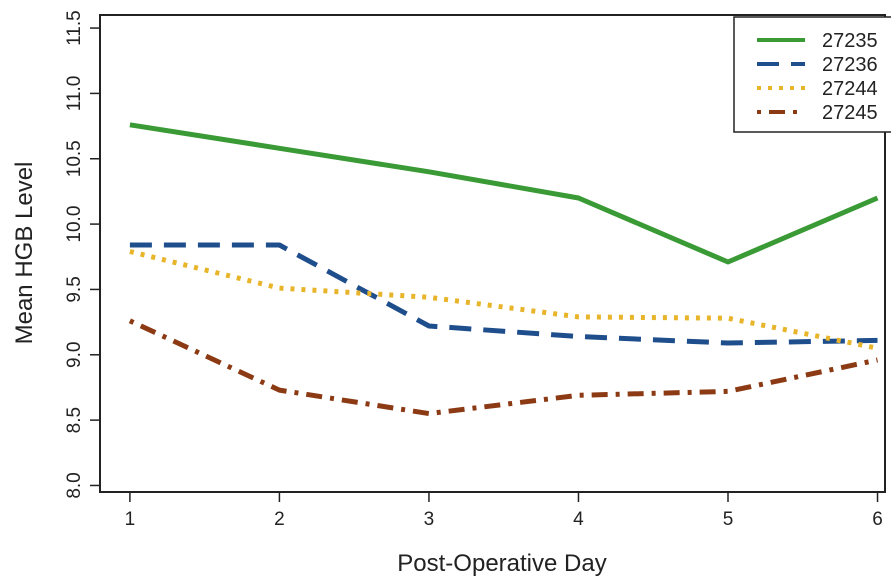 Image resolution: width=891 pixels, height=579 pixels. Describe the element at coordinates (877, 519) in the screenshot. I see `x-tick-label: 6` at that location.